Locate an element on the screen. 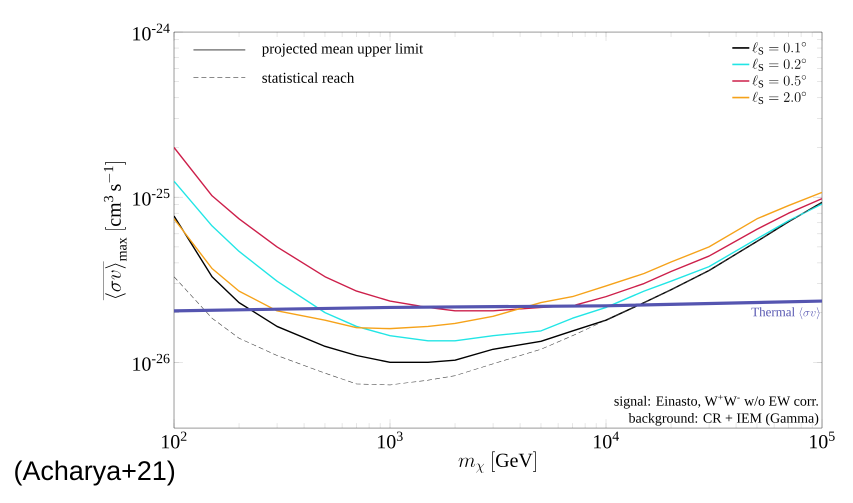  y-tick-label: 10$^{-24}$ is located at coordinates (151, 32).